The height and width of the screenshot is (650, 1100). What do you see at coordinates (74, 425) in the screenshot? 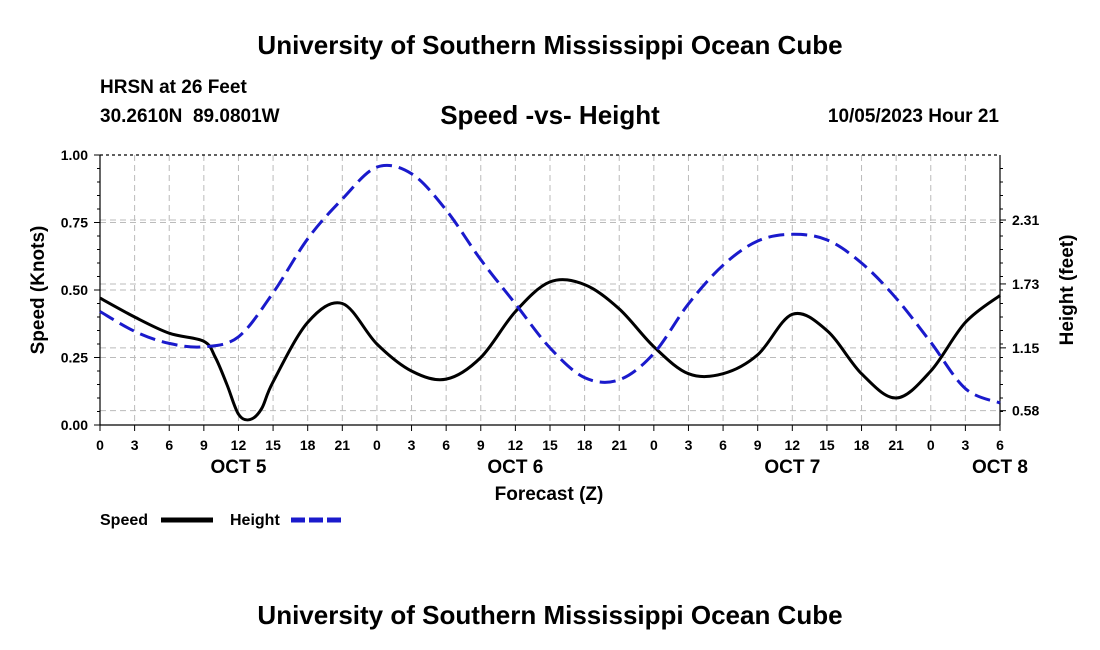
I see `y-tick-label: 0.00` at bounding box center [74, 425].